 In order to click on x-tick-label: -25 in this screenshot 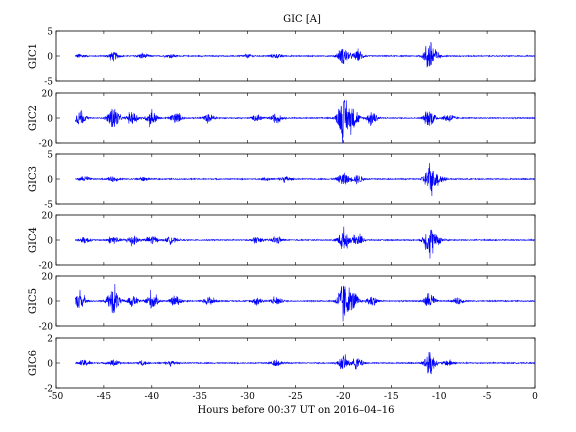, I will do `click(295, 397)`.